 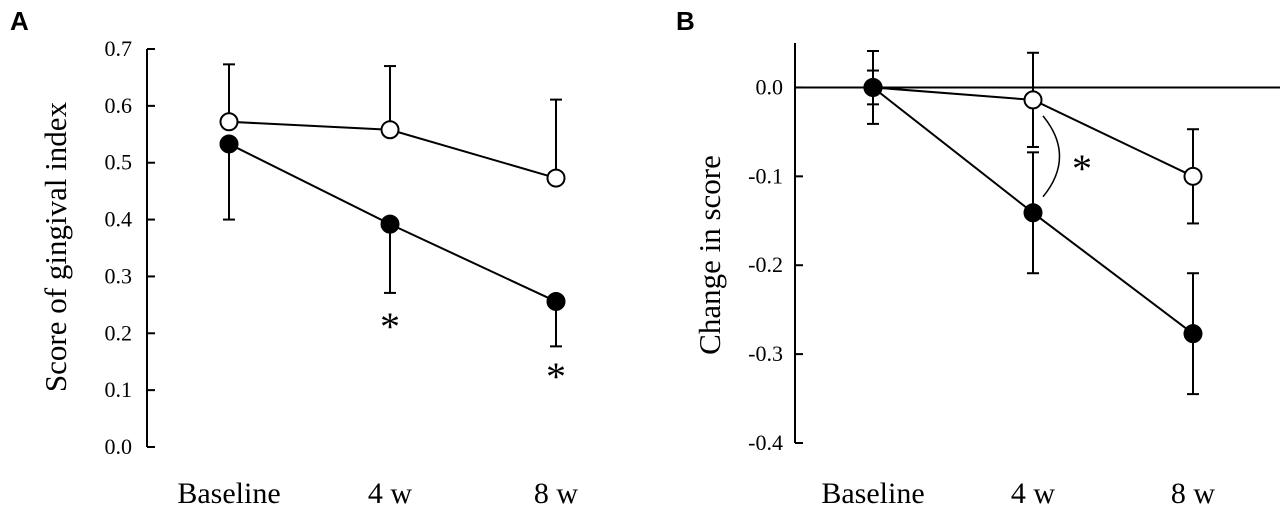 What do you see at coordinates (119, 48) in the screenshot?
I see `y-tick-label-7: 0.7` at bounding box center [119, 48].